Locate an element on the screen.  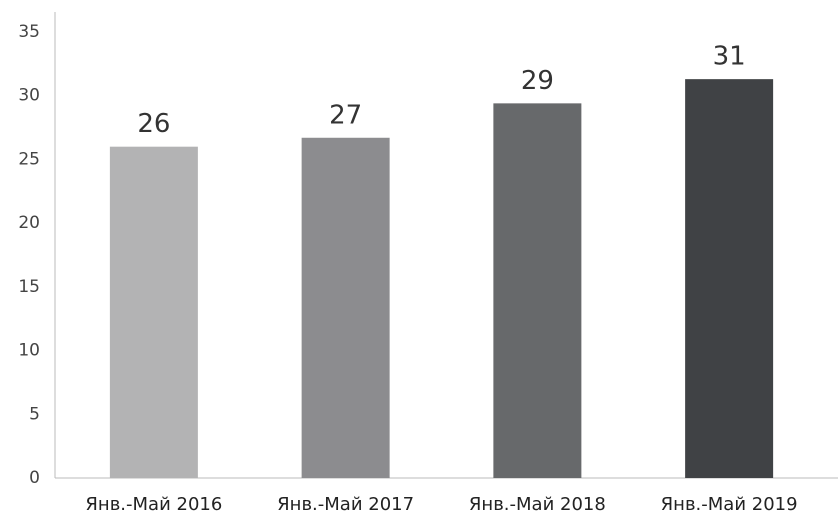
x-tick-label: Янв.-Май 2017 is located at coordinates (345, 504).